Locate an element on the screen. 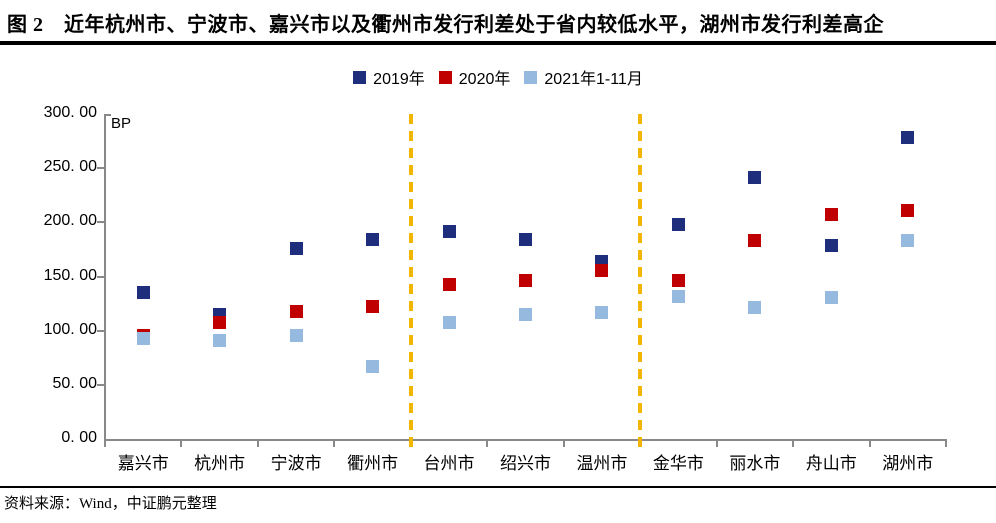 Image resolution: width=996 pixels, height=523 pixels. y-tick-label: 0. 00 is located at coordinates (79, 437).